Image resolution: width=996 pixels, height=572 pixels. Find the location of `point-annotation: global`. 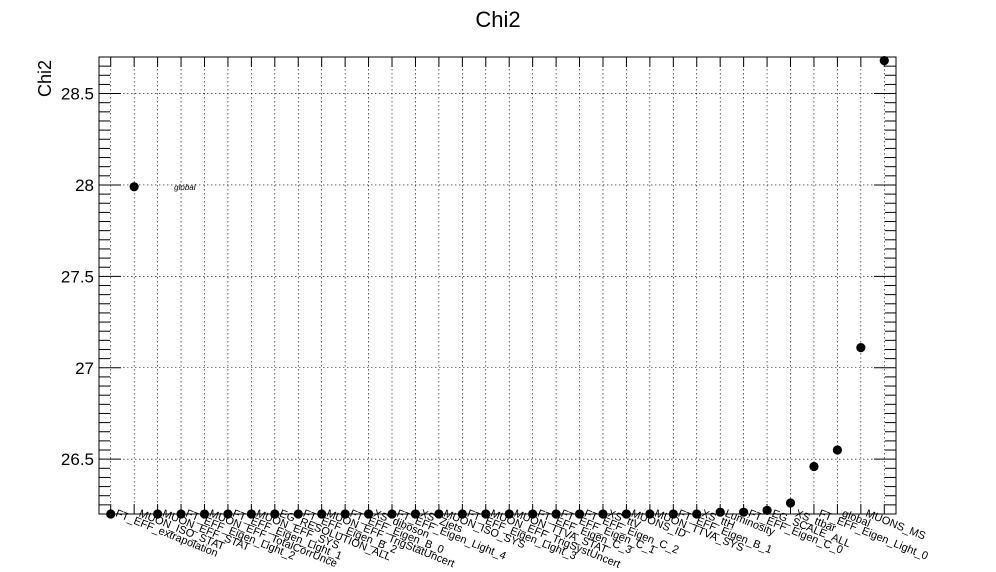

point-annotation: global is located at coordinates (185, 187).